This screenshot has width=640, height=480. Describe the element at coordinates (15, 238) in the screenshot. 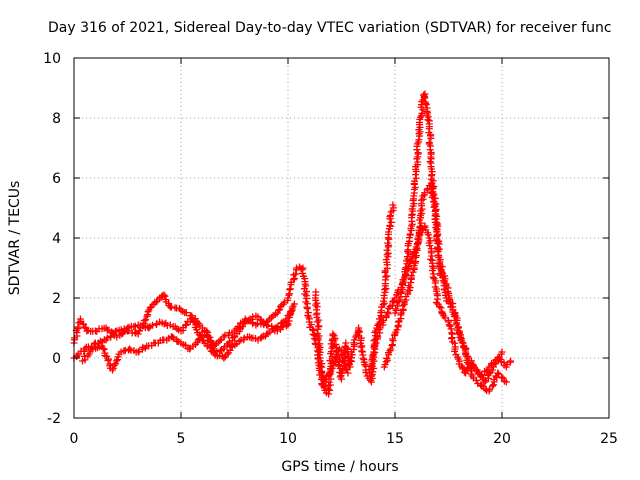

I see `y-axis-label: SDTVAR / TECUs` at that location.